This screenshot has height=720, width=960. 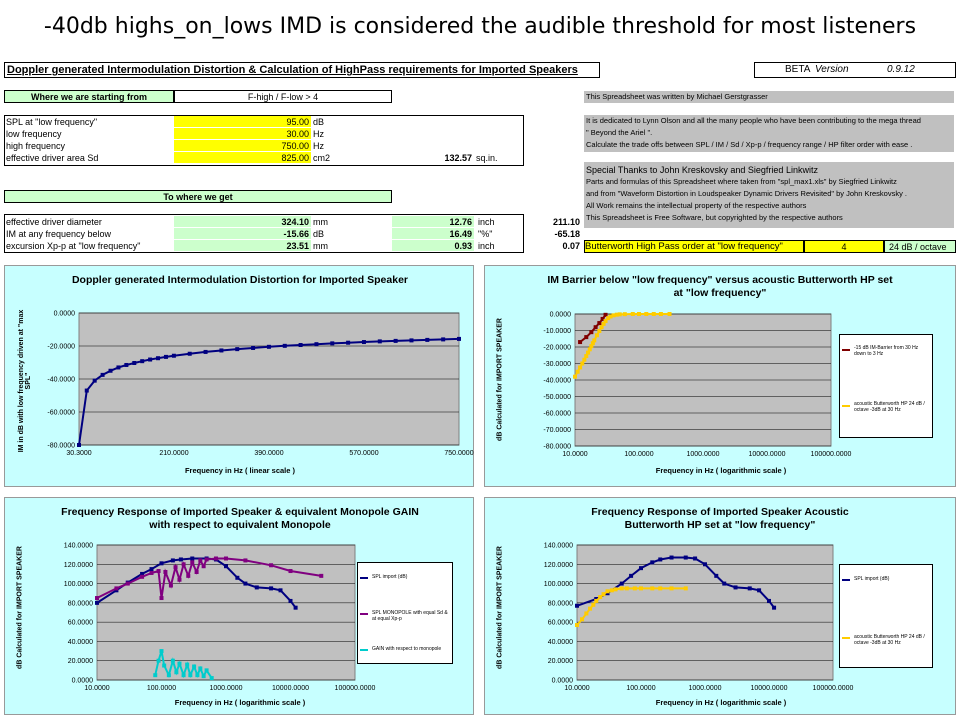 What do you see at coordinates (240, 702) in the screenshot?
I see `x-axis-label: Frequency in Hz ( logarithmic scale )` at bounding box center [240, 702].